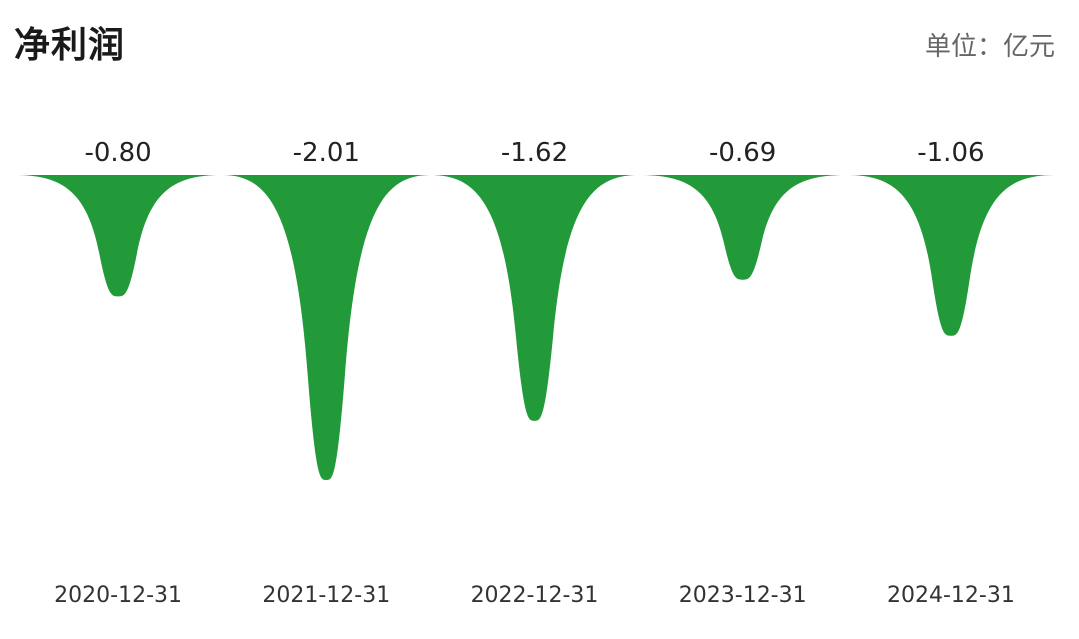 The height and width of the screenshot is (639, 1079). Describe the element at coordinates (743, 595) in the screenshot. I see `x-tick-label: 2023-12-31` at that location.